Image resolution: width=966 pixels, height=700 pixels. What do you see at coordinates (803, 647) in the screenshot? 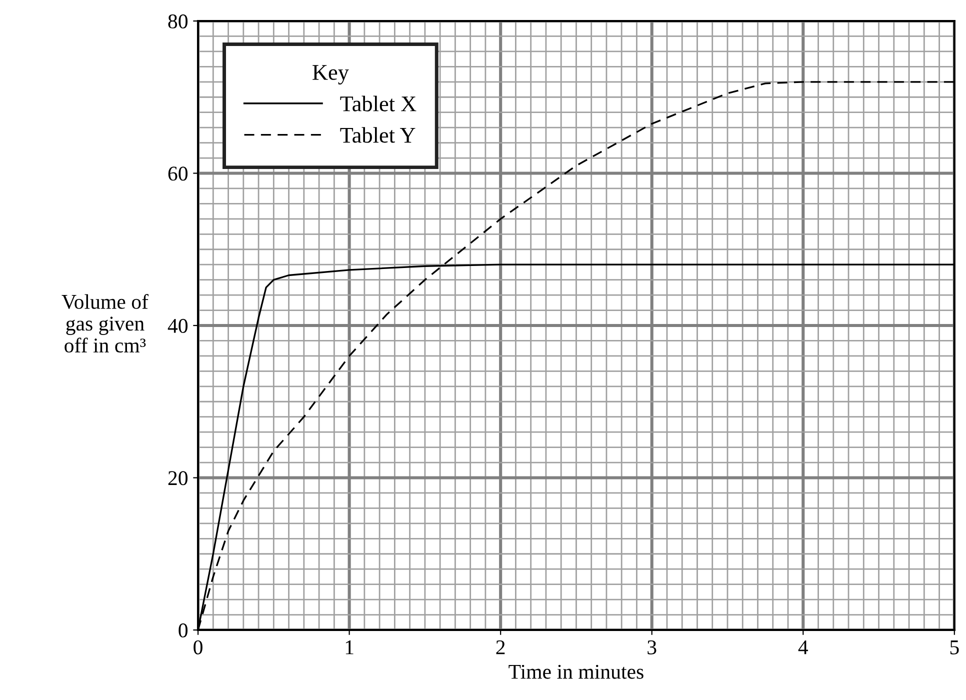
I see `x-tick-label: 4` at bounding box center [803, 647].